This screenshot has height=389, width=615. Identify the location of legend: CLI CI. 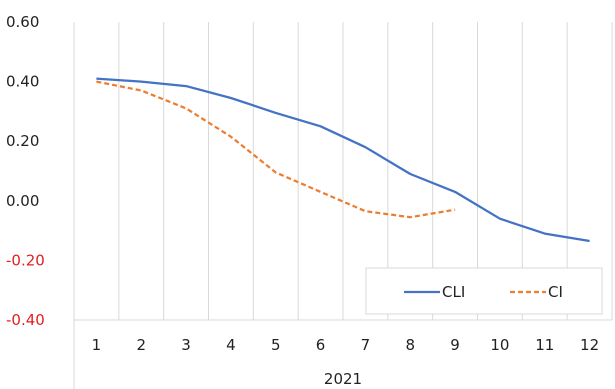
(484, 291).